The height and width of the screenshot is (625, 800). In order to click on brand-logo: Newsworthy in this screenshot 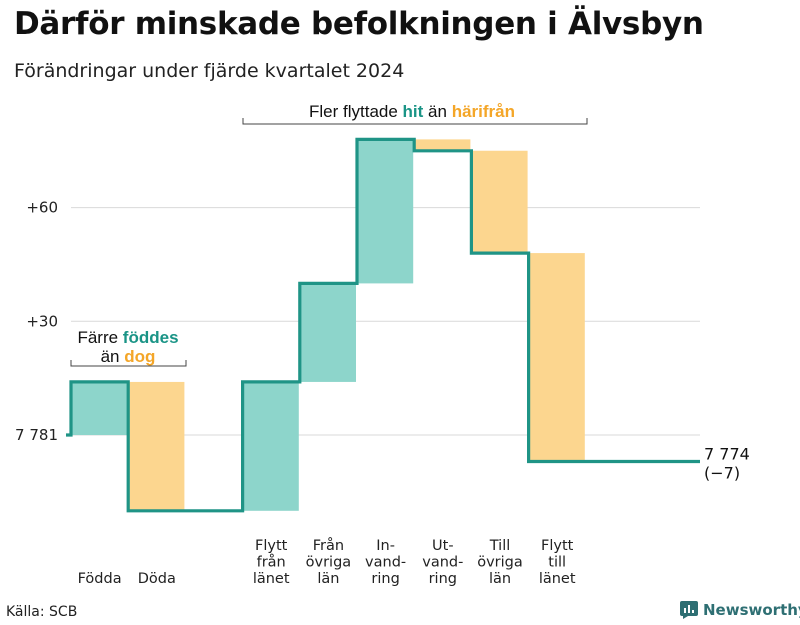, I will do `click(740, 610)`.